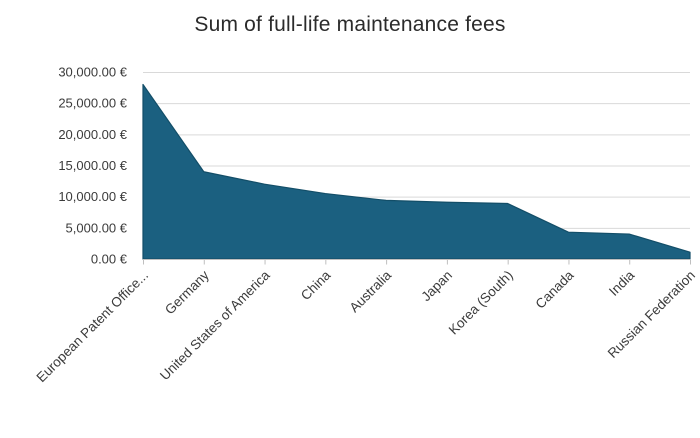  What do you see at coordinates (481, 303) in the screenshot?
I see `x-axis-label: Korea (South)` at bounding box center [481, 303].